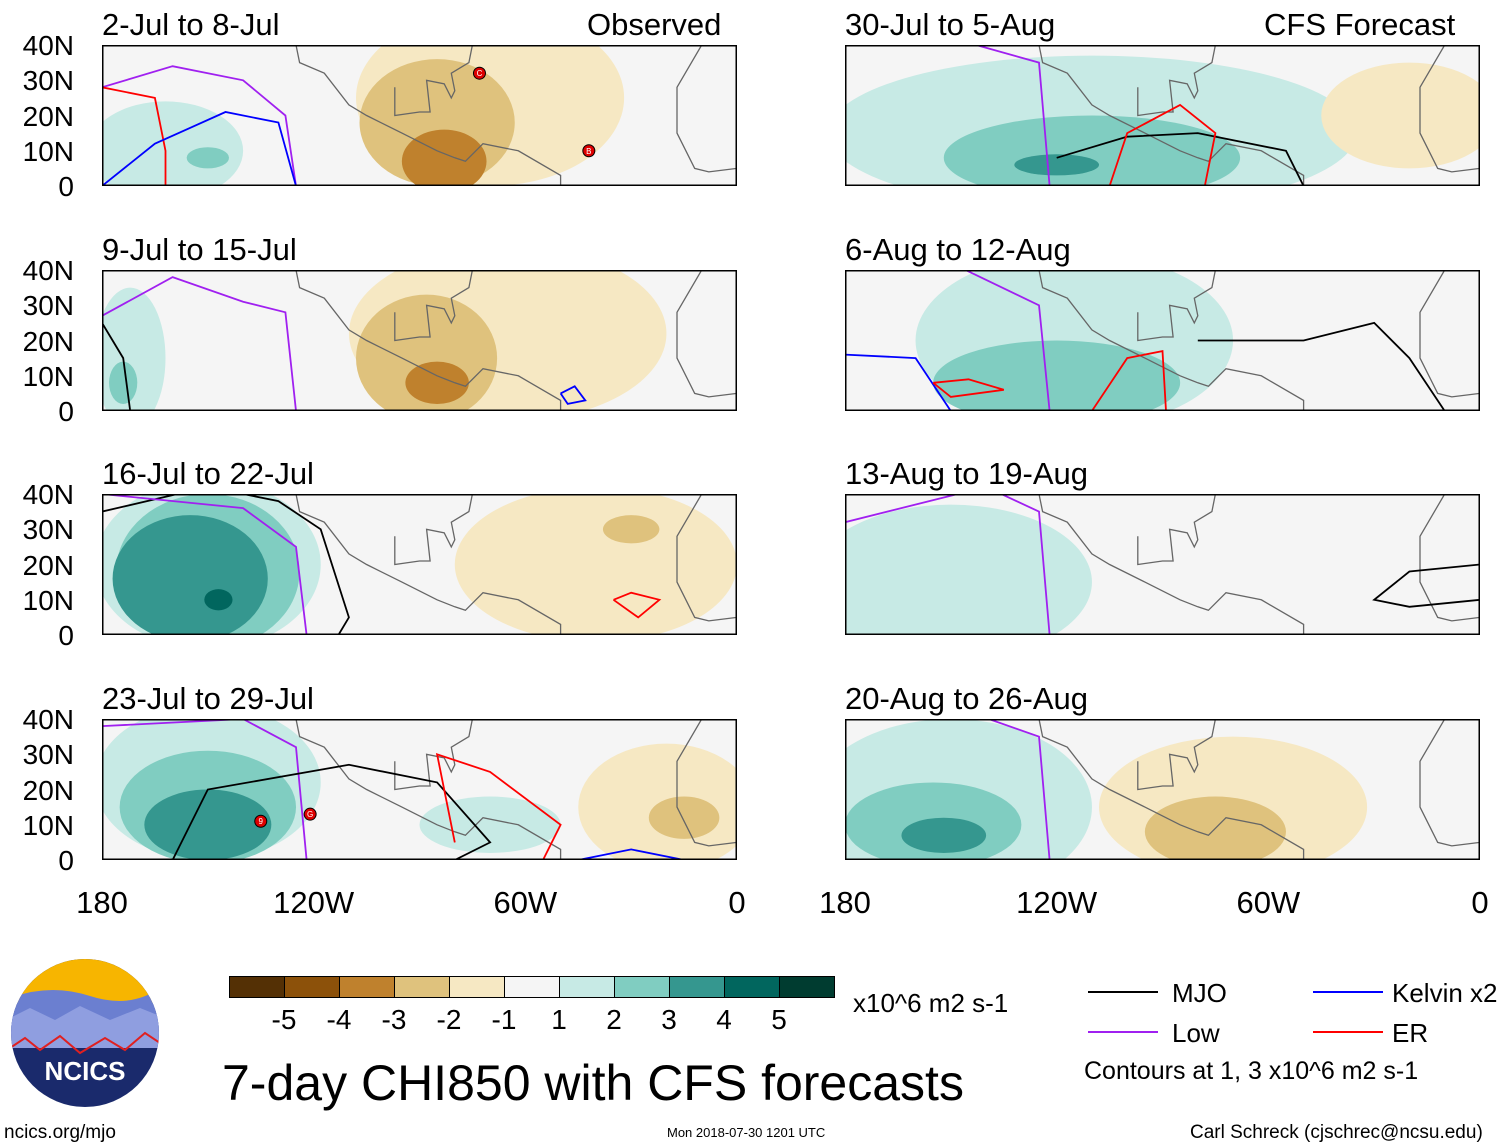 The width and height of the screenshot is (1510, 1147). What do you see at coordinates (931, 1003) in the screenshot?
I see `colorbar-units: x10^6 m2 s-1` at bounding box center [931, 1003].